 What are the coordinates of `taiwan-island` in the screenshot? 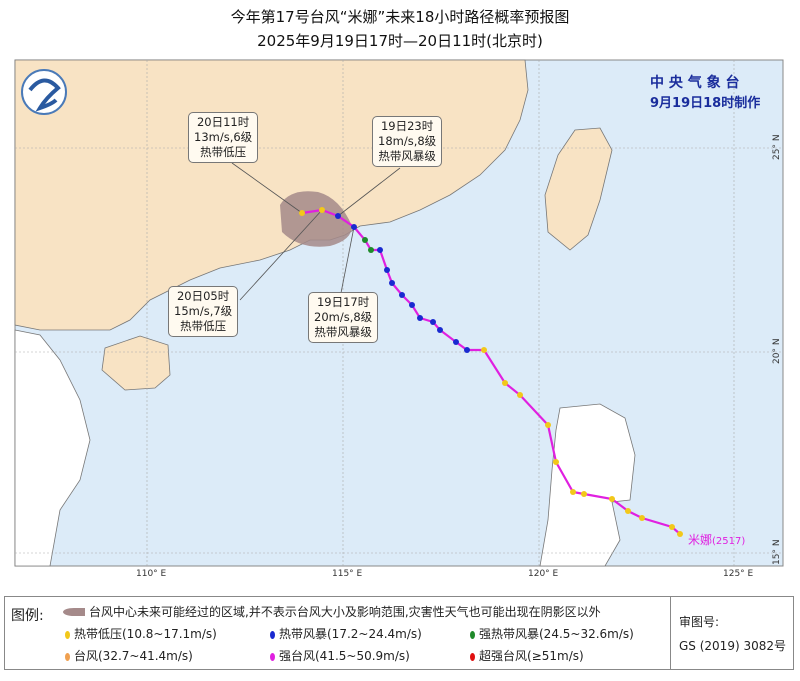 It's located at (578, 189).